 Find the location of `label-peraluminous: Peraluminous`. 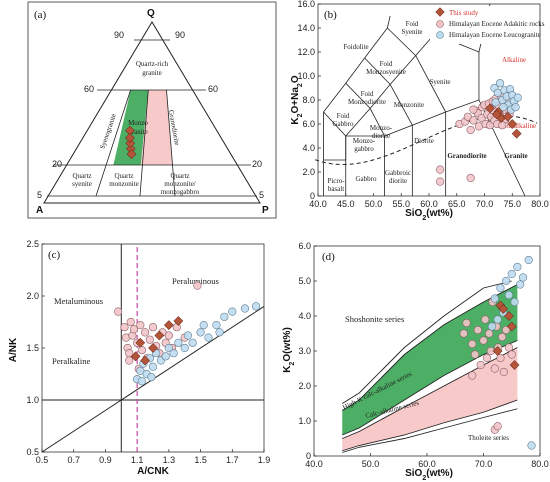

label-peraluminous: Peraluminous is located at coordinates (195, 281).